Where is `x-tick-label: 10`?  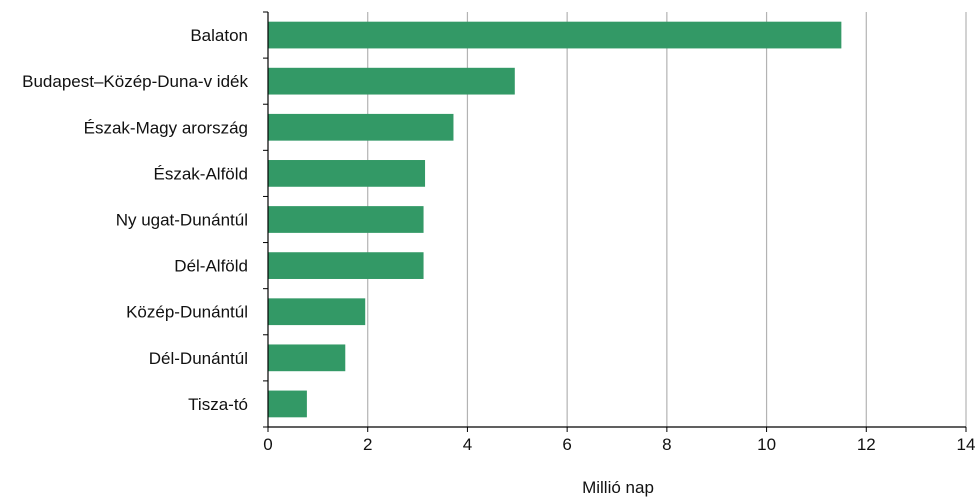 x-tick-label: 10 is located at coordinates (766, 444).